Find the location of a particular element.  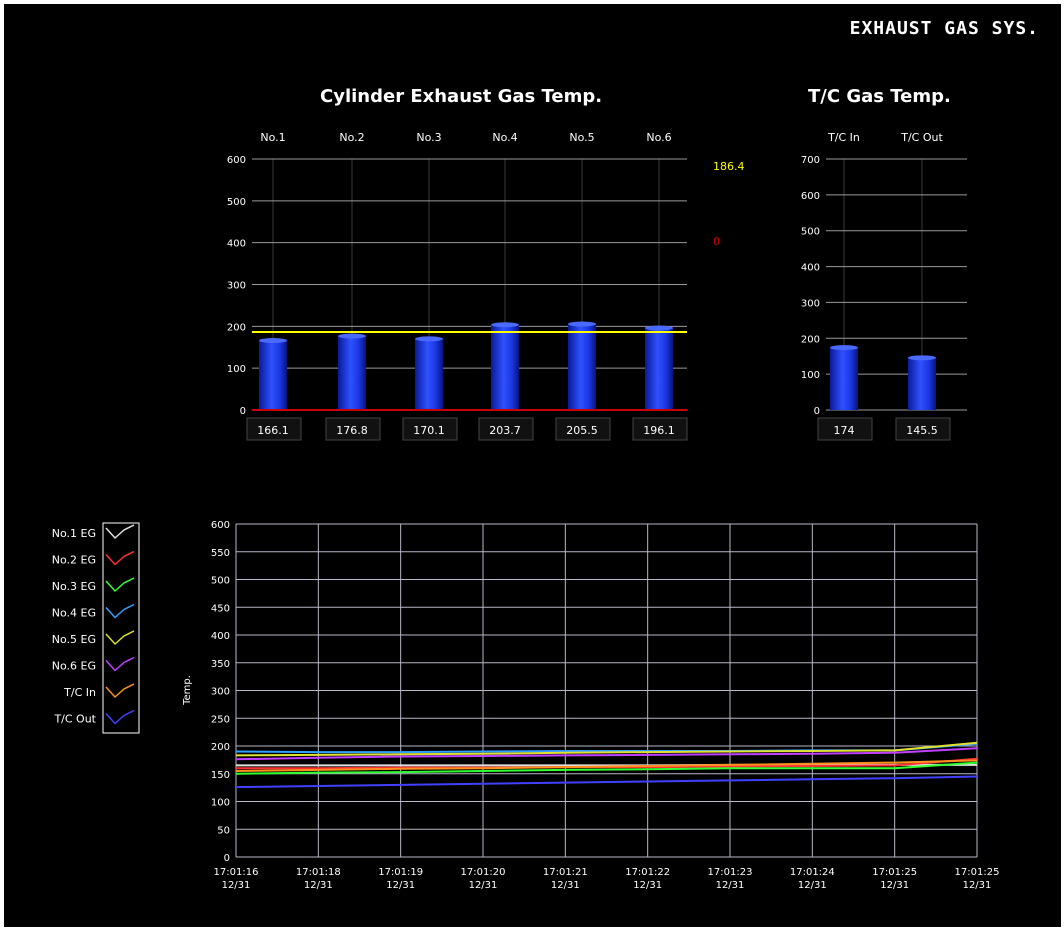

cylinder-value-label: 170.1 is located at coordinates (429, 430).